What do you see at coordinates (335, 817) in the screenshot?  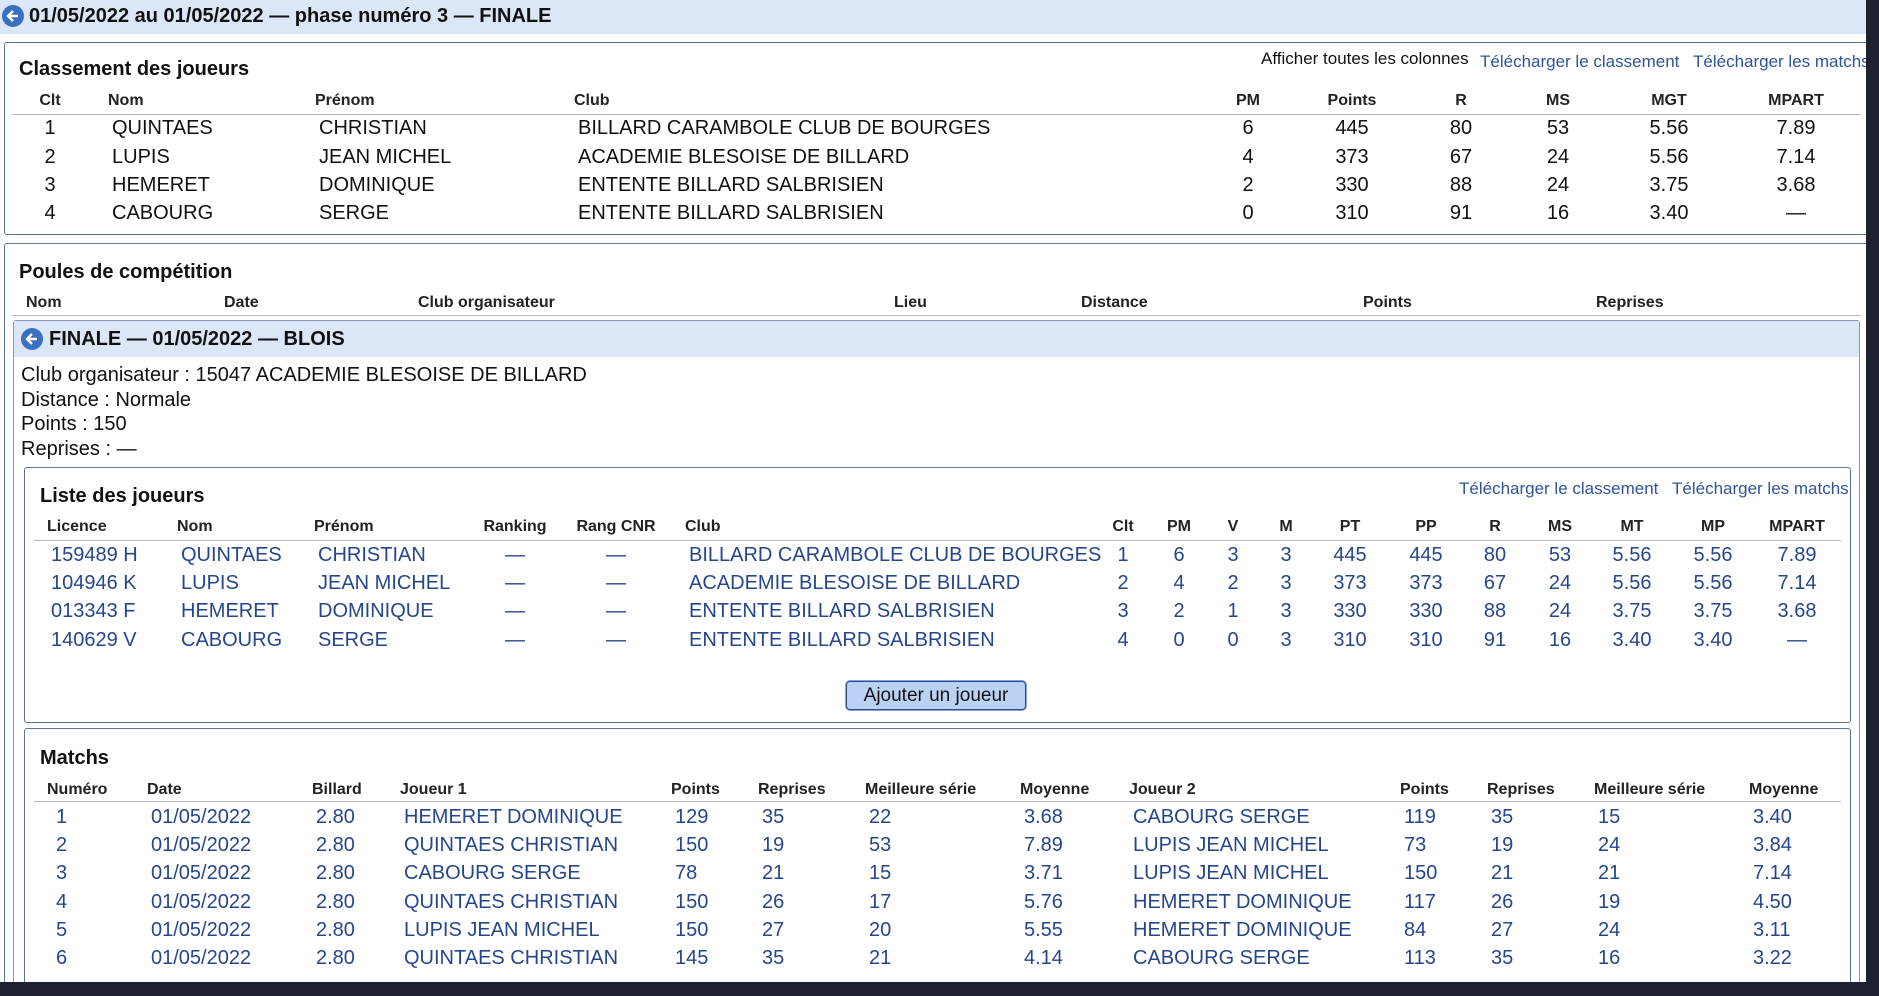 I see `table-cell: 2.80` at bounding box center [335, 817].